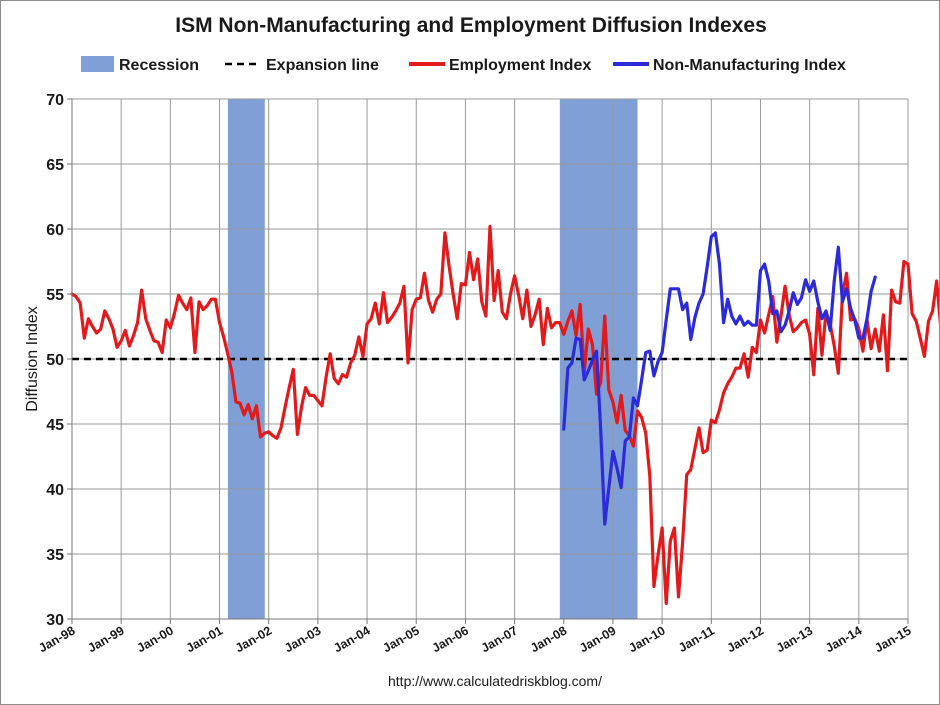  What do you see at coordinates (55, 555) in the screenshot?
I see `y-tick-label: 35` at bounding box center [55, 555].